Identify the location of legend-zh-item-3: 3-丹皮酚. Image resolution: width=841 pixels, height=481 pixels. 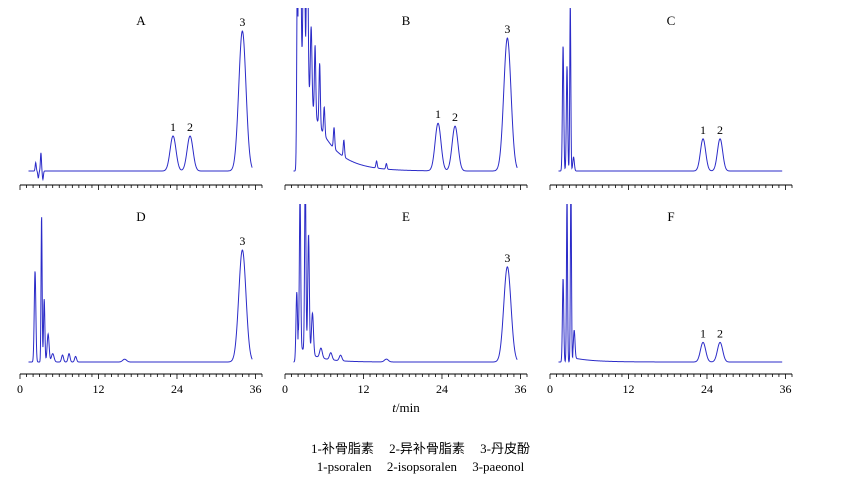
(505, 448).